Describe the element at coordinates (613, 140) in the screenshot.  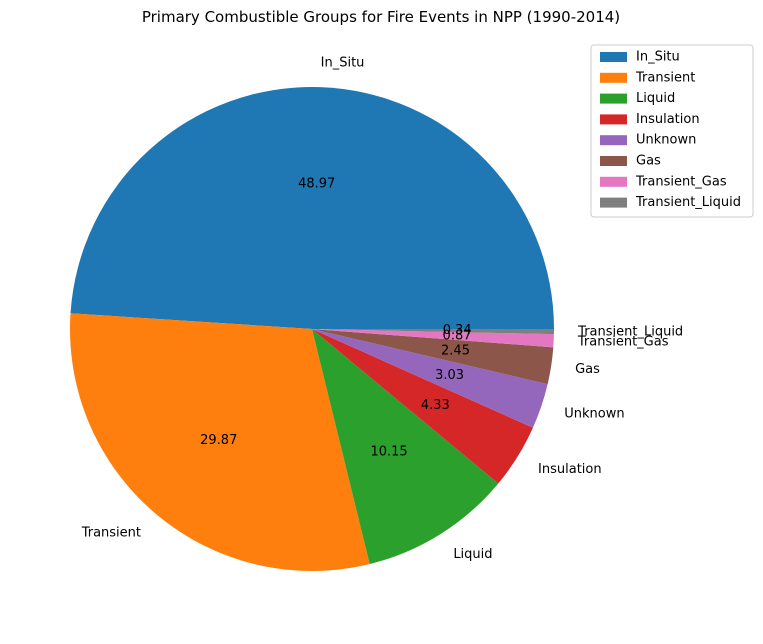
I see `legend-swatch-unknown` at that location.